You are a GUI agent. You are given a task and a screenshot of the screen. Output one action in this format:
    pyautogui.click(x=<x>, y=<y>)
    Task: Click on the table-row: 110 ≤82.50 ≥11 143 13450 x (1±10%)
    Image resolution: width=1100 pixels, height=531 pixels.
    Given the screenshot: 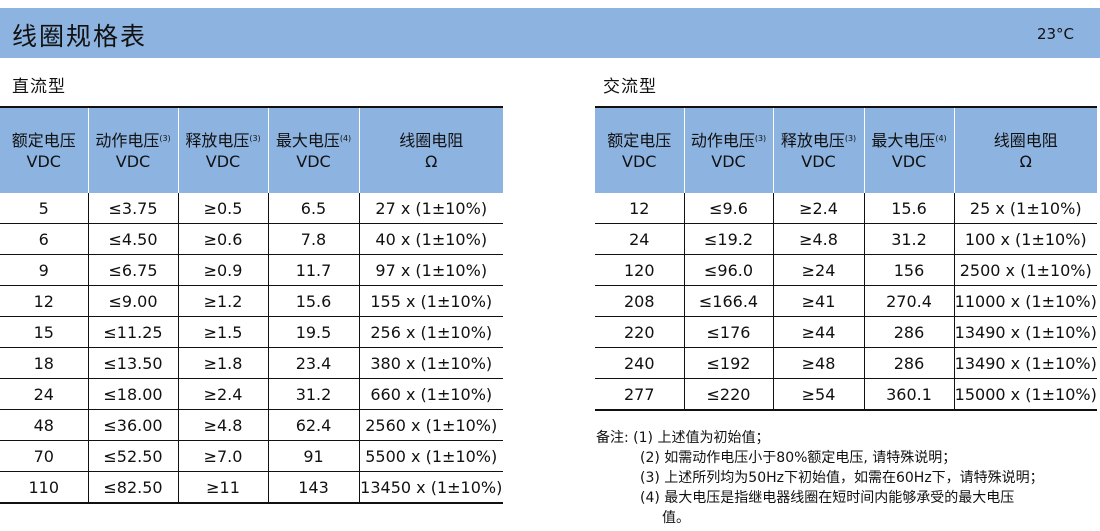 What is the action you would take?
    pyautogui.click(x=251, y=487)
    